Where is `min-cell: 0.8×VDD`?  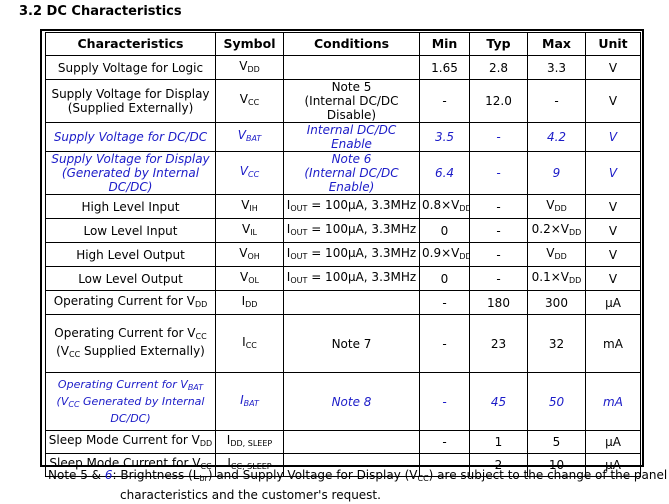
min-cell: 0.8×VDD is located at coordinates (444, 206).